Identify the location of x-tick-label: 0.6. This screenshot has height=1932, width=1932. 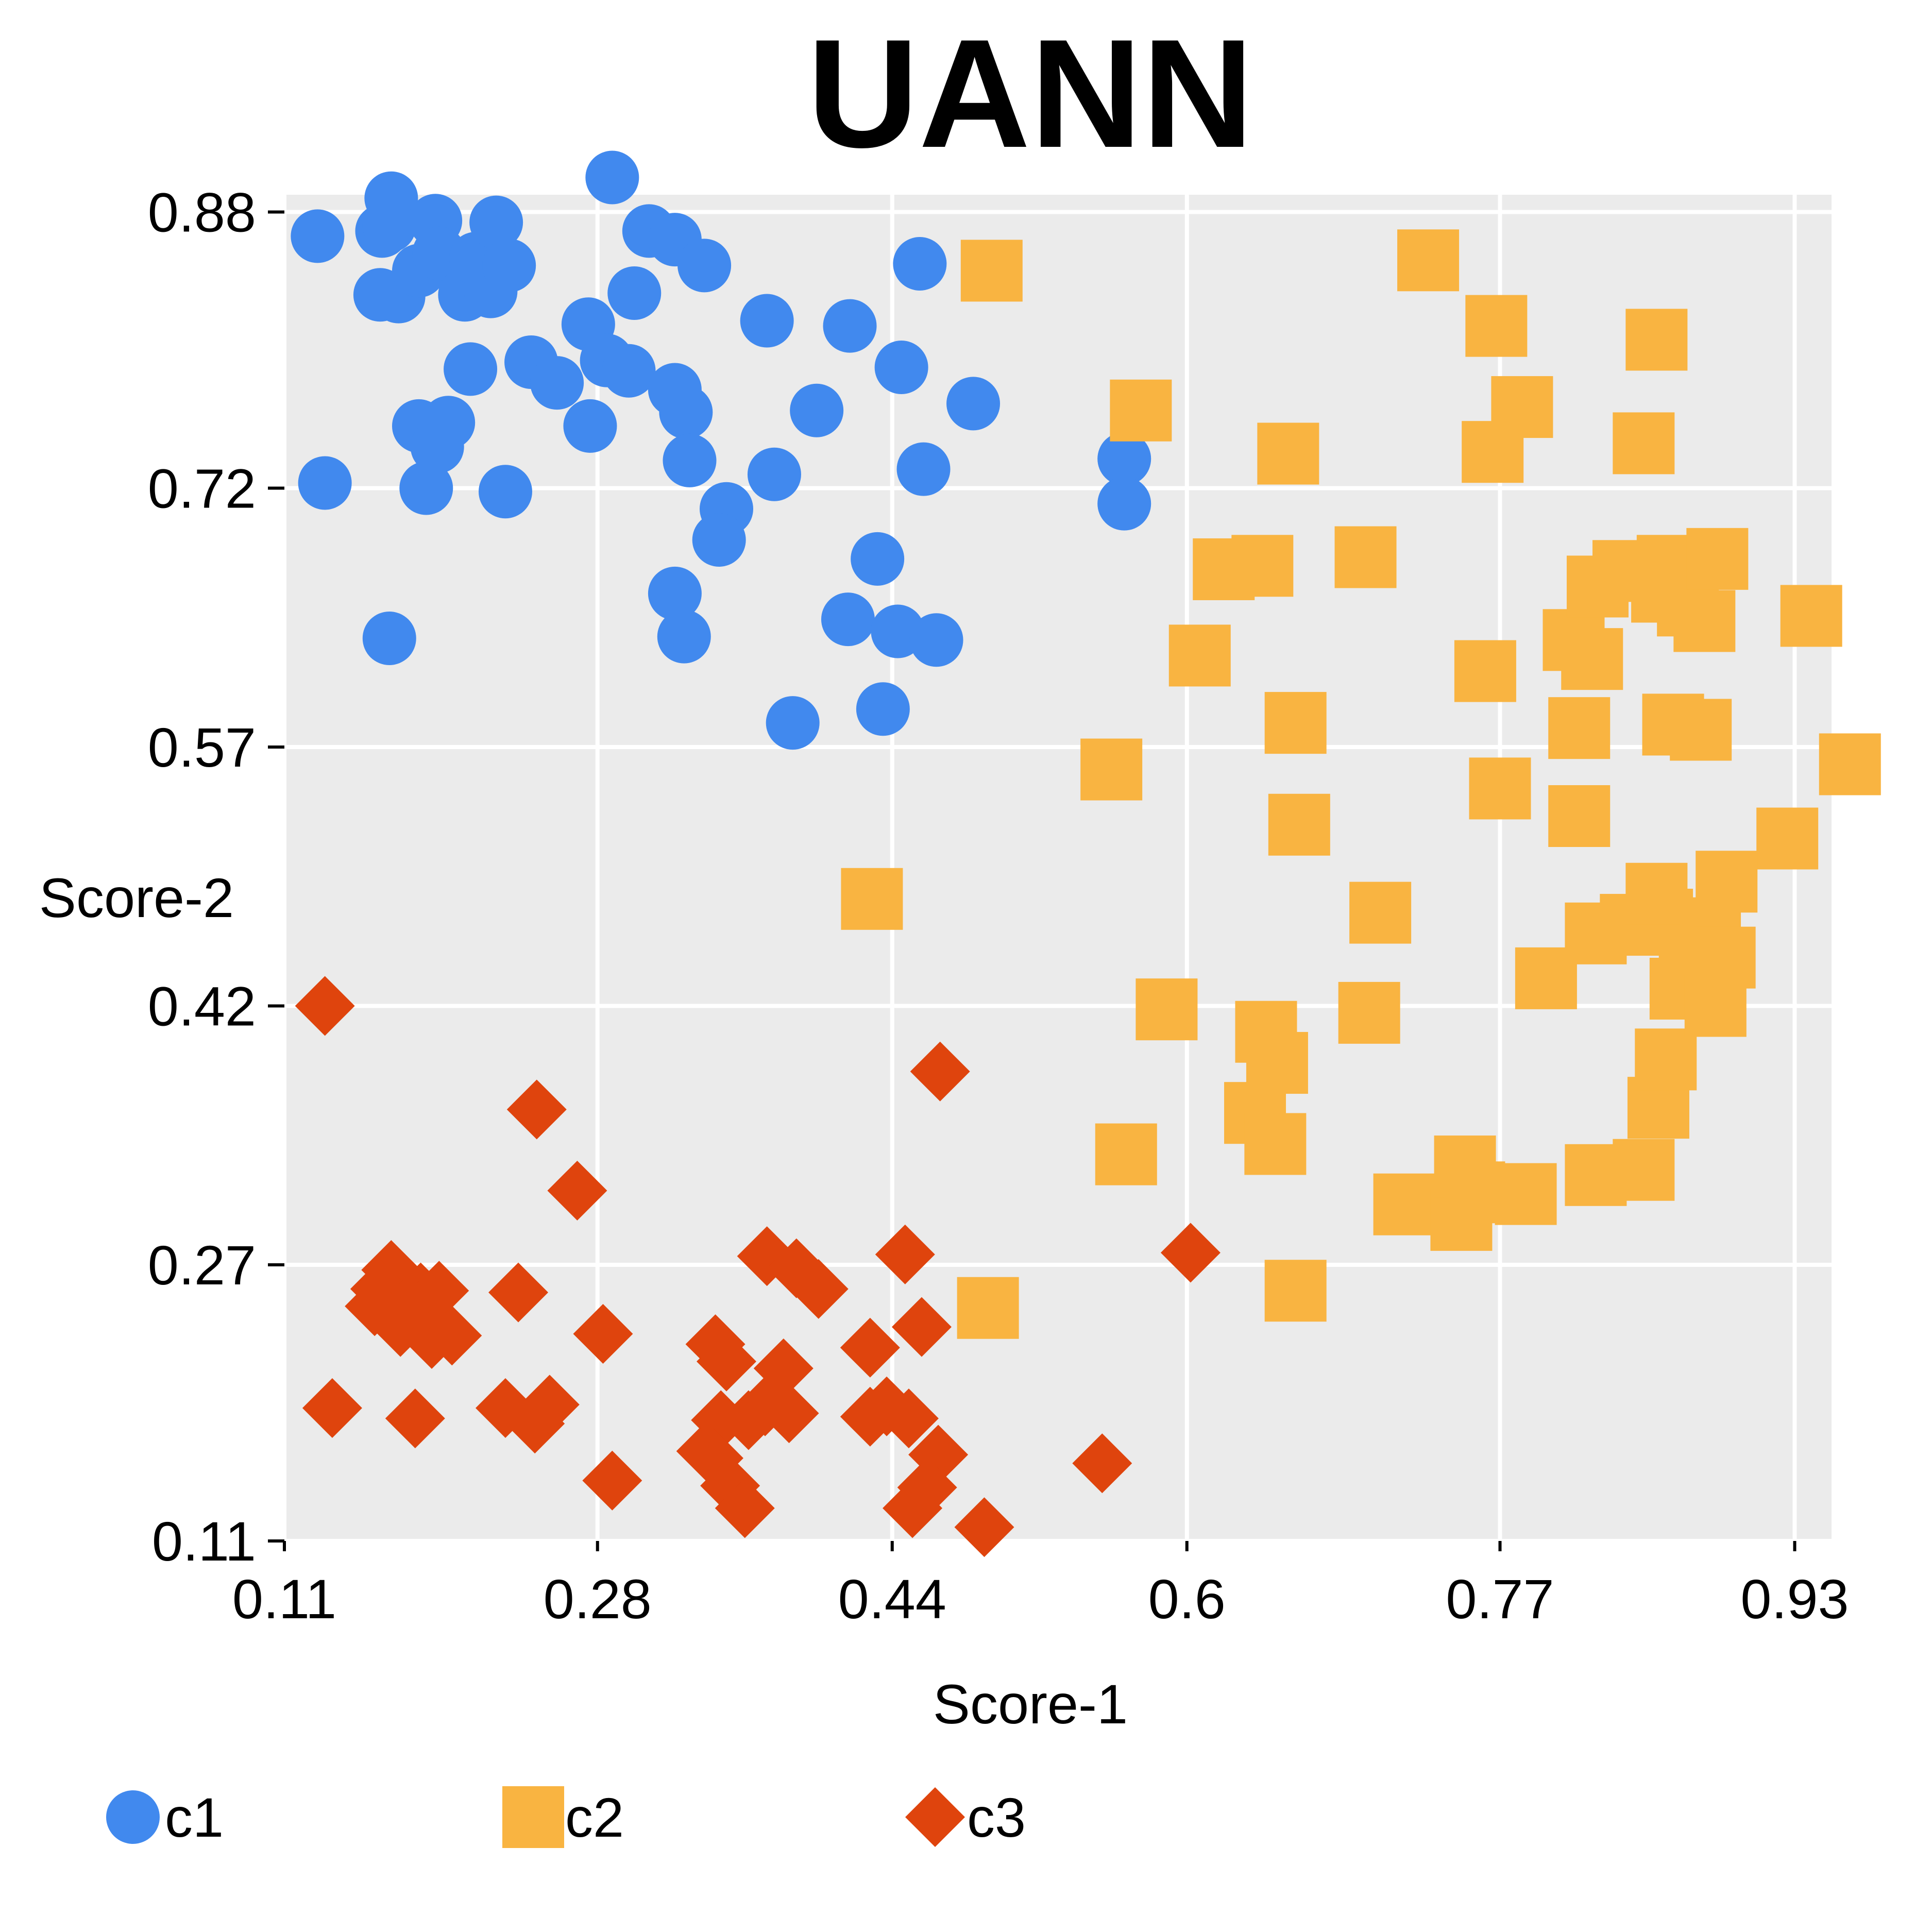
(1187, 1599).